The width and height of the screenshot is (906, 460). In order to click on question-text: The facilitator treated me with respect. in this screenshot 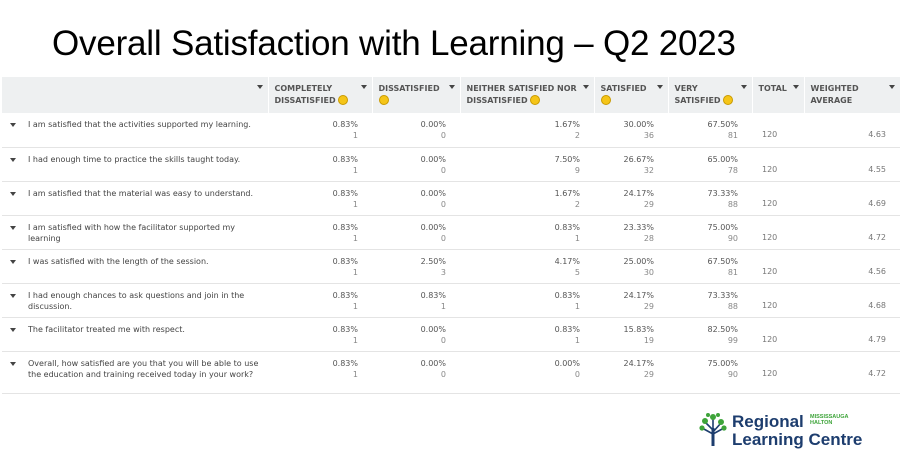, I will do `click(106, 329)`.